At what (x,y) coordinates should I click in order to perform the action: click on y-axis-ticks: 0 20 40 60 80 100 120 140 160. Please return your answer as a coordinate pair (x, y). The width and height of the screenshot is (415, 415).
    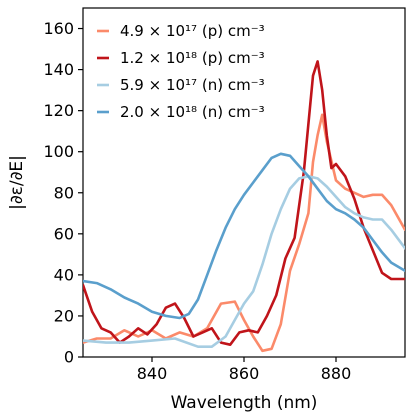
    Looking at the image, I should click on (63, 193).